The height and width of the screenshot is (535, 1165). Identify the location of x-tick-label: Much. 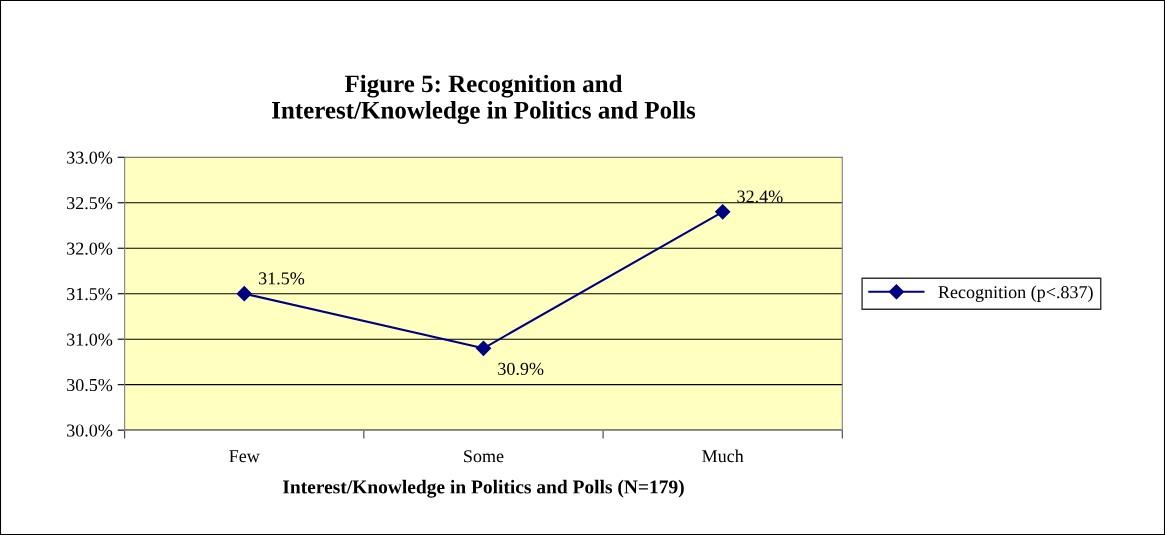
(723, 456).